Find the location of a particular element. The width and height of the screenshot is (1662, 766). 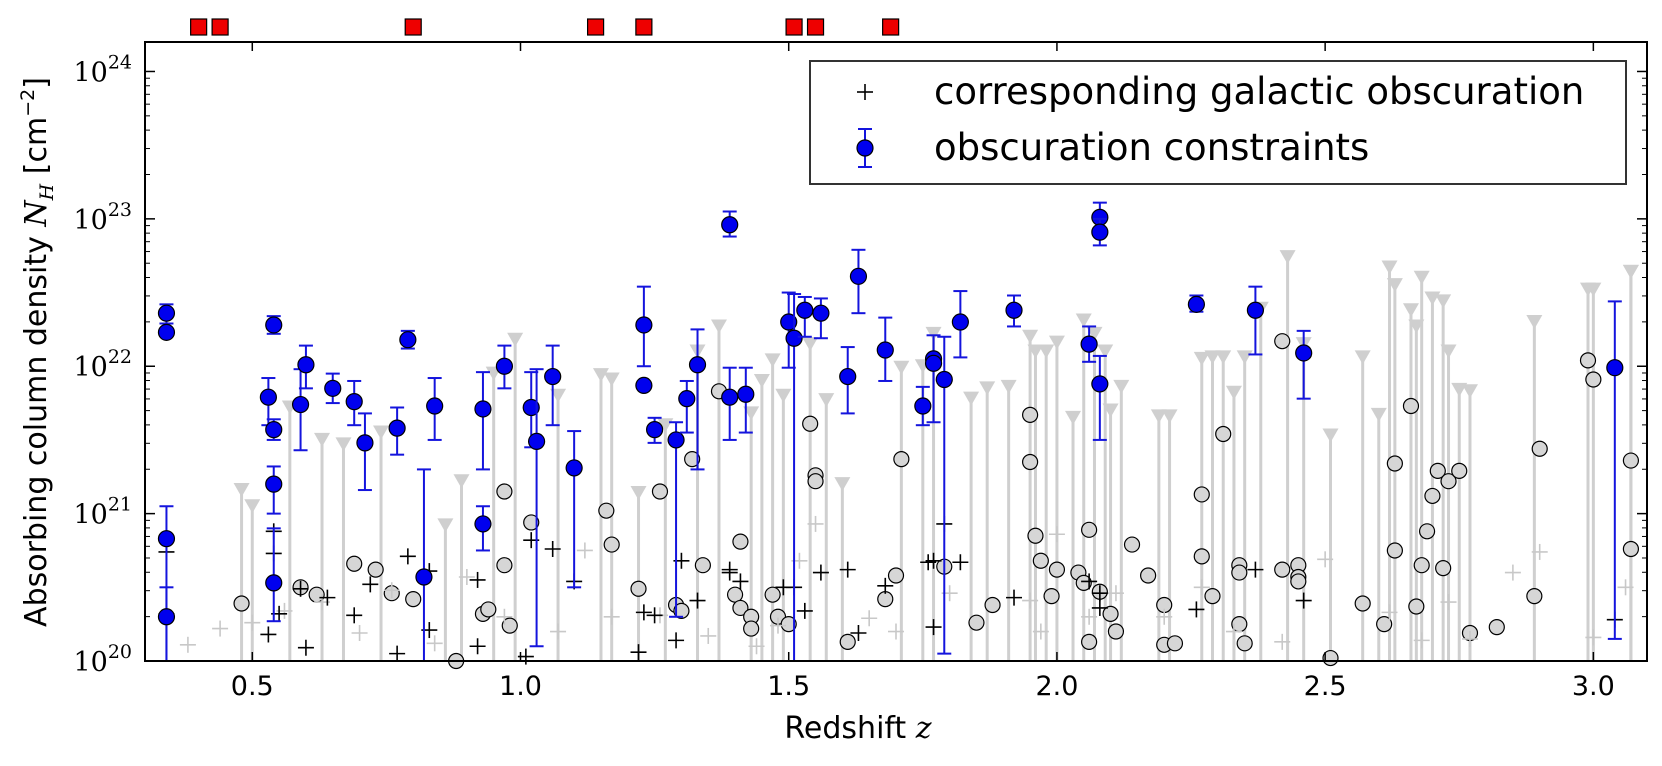

y-tick-label: 1024 is located at coordinates (102, 69).